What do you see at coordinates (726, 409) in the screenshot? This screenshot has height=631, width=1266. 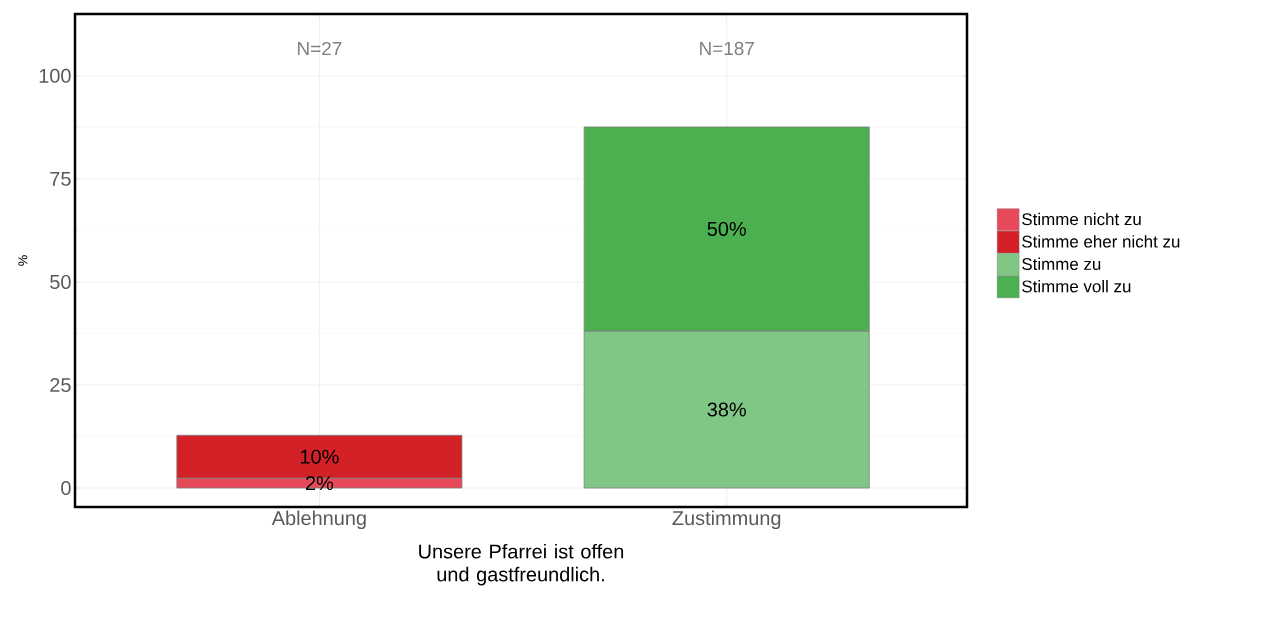 I see `data-label: 38%` at bounding box center [726, 409].